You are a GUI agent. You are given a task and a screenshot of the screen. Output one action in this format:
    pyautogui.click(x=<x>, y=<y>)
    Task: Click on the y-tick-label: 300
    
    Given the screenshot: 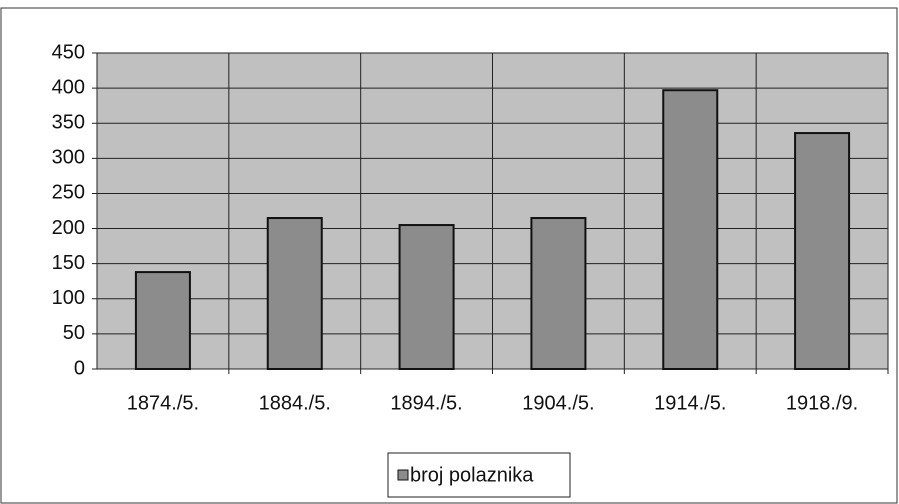 What is the action you would take?
    pyautogui.click(x=68, y=158)
    